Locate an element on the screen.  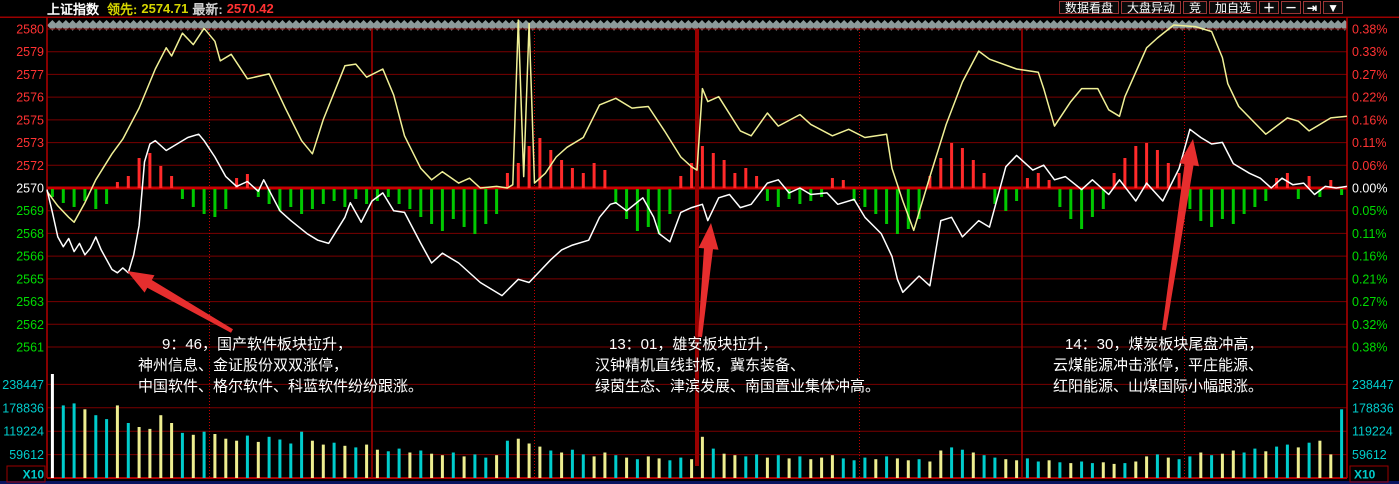
price-axis-label: 2566 is located at coordinates (30, 257).